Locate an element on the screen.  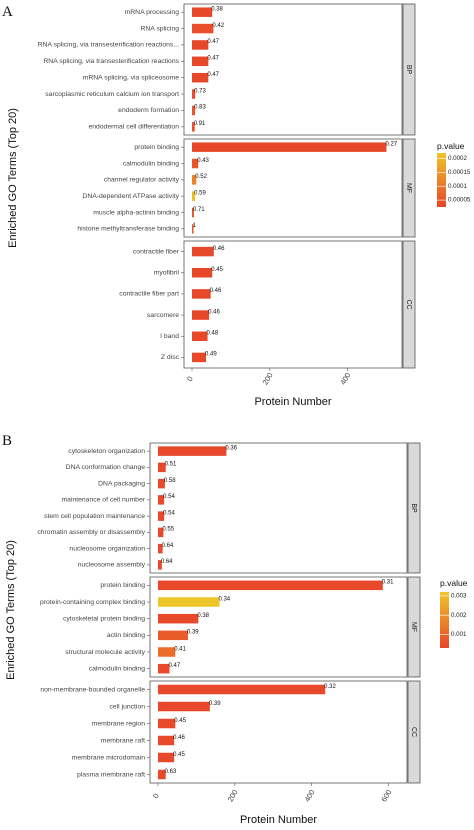
panel-b-x-tick-label: 200 is located at coordinates (233, 795).